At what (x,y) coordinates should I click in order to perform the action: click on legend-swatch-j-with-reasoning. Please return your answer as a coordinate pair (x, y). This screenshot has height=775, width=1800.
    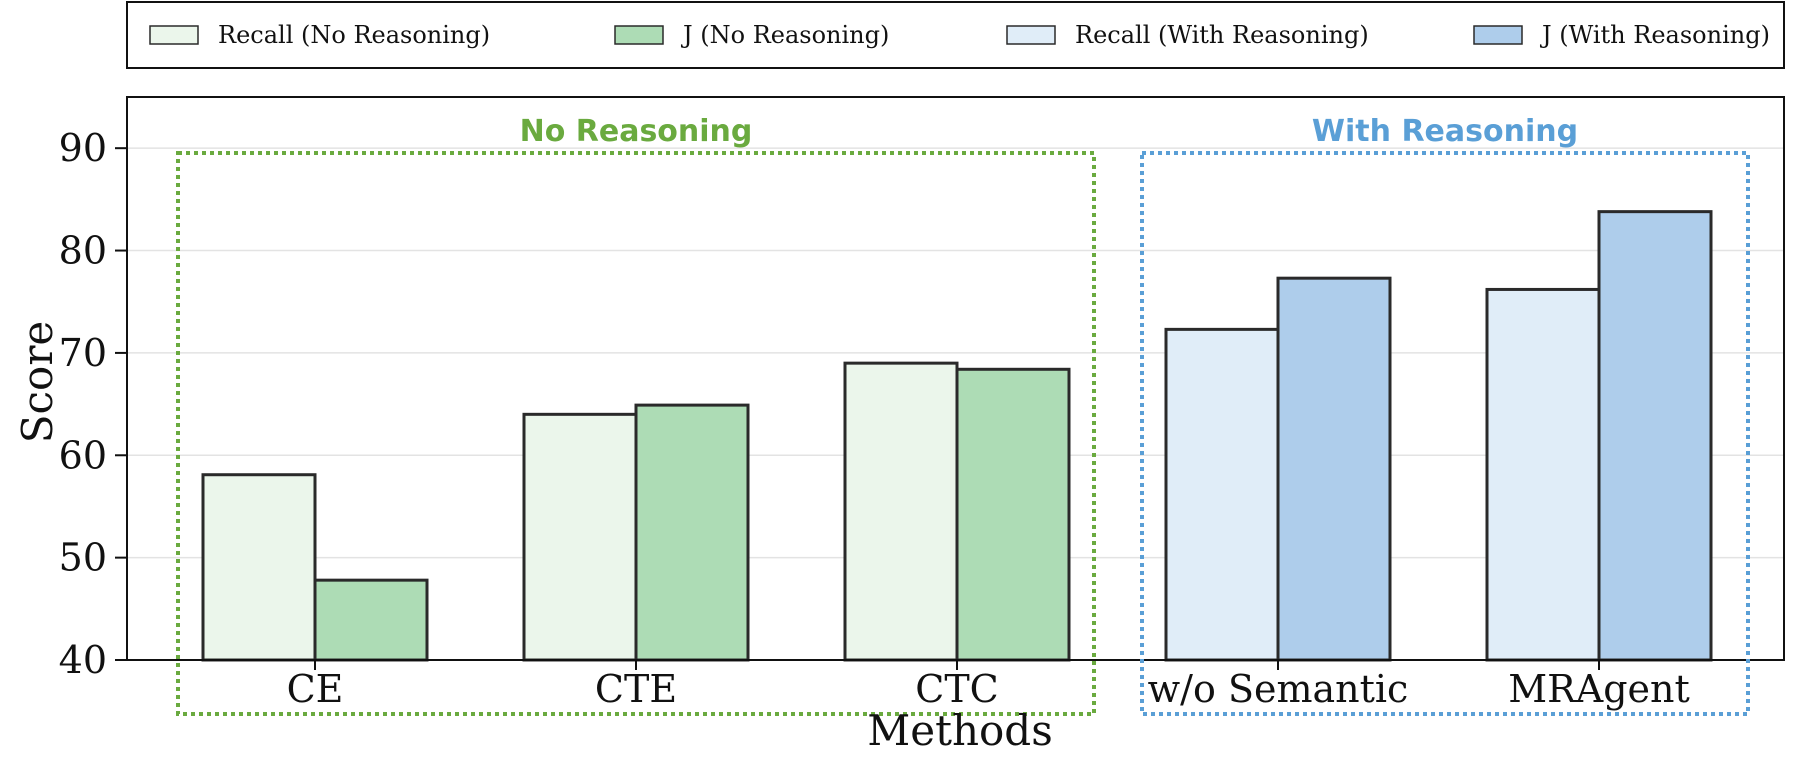
    Looking at the image, I should click on (1498, 35).